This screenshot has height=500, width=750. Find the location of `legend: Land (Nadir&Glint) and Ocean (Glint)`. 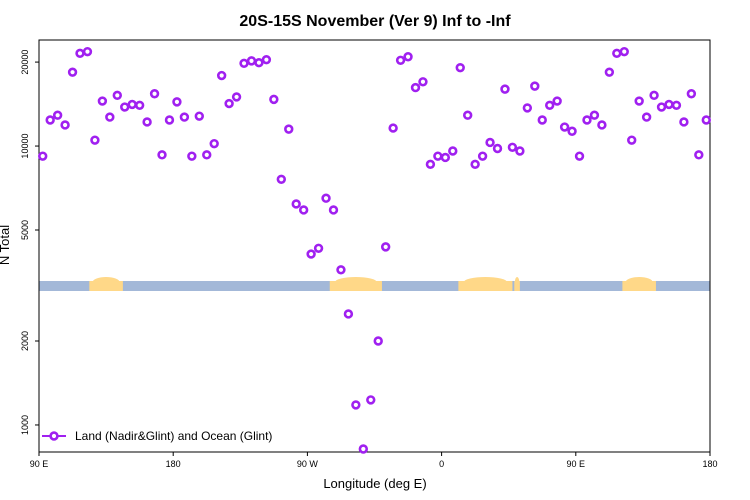

legend: Land (Nadir&Glint) and Ocean (Glint) is located at coordinates (157, 436).